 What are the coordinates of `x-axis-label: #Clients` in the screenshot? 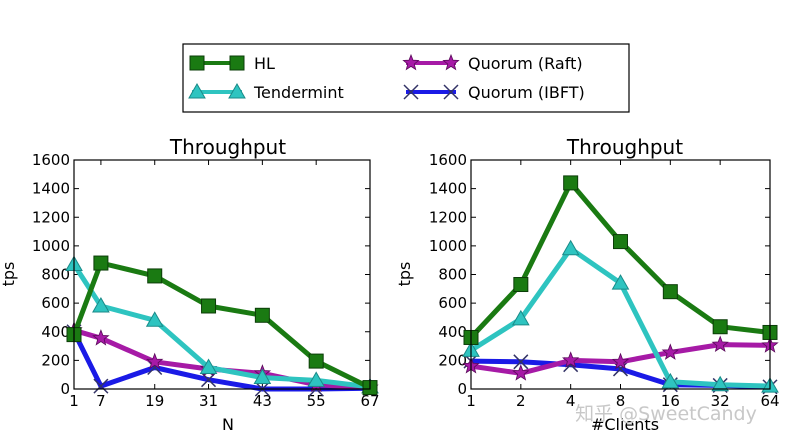 It's located at (625, 424).